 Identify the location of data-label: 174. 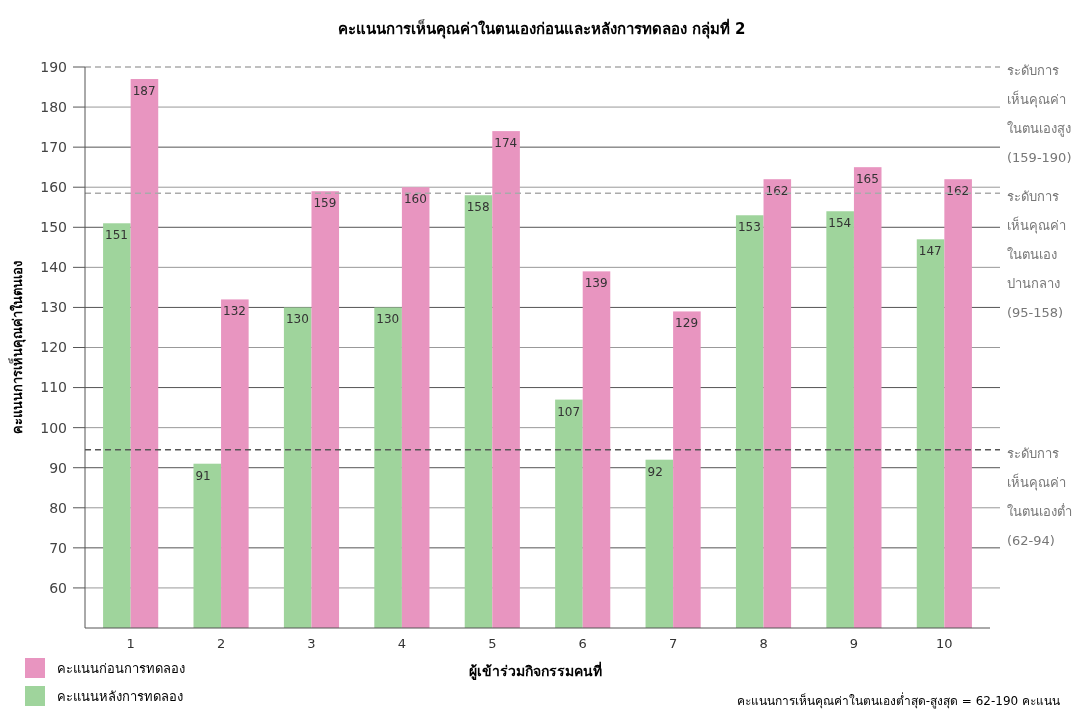
(506, 143).